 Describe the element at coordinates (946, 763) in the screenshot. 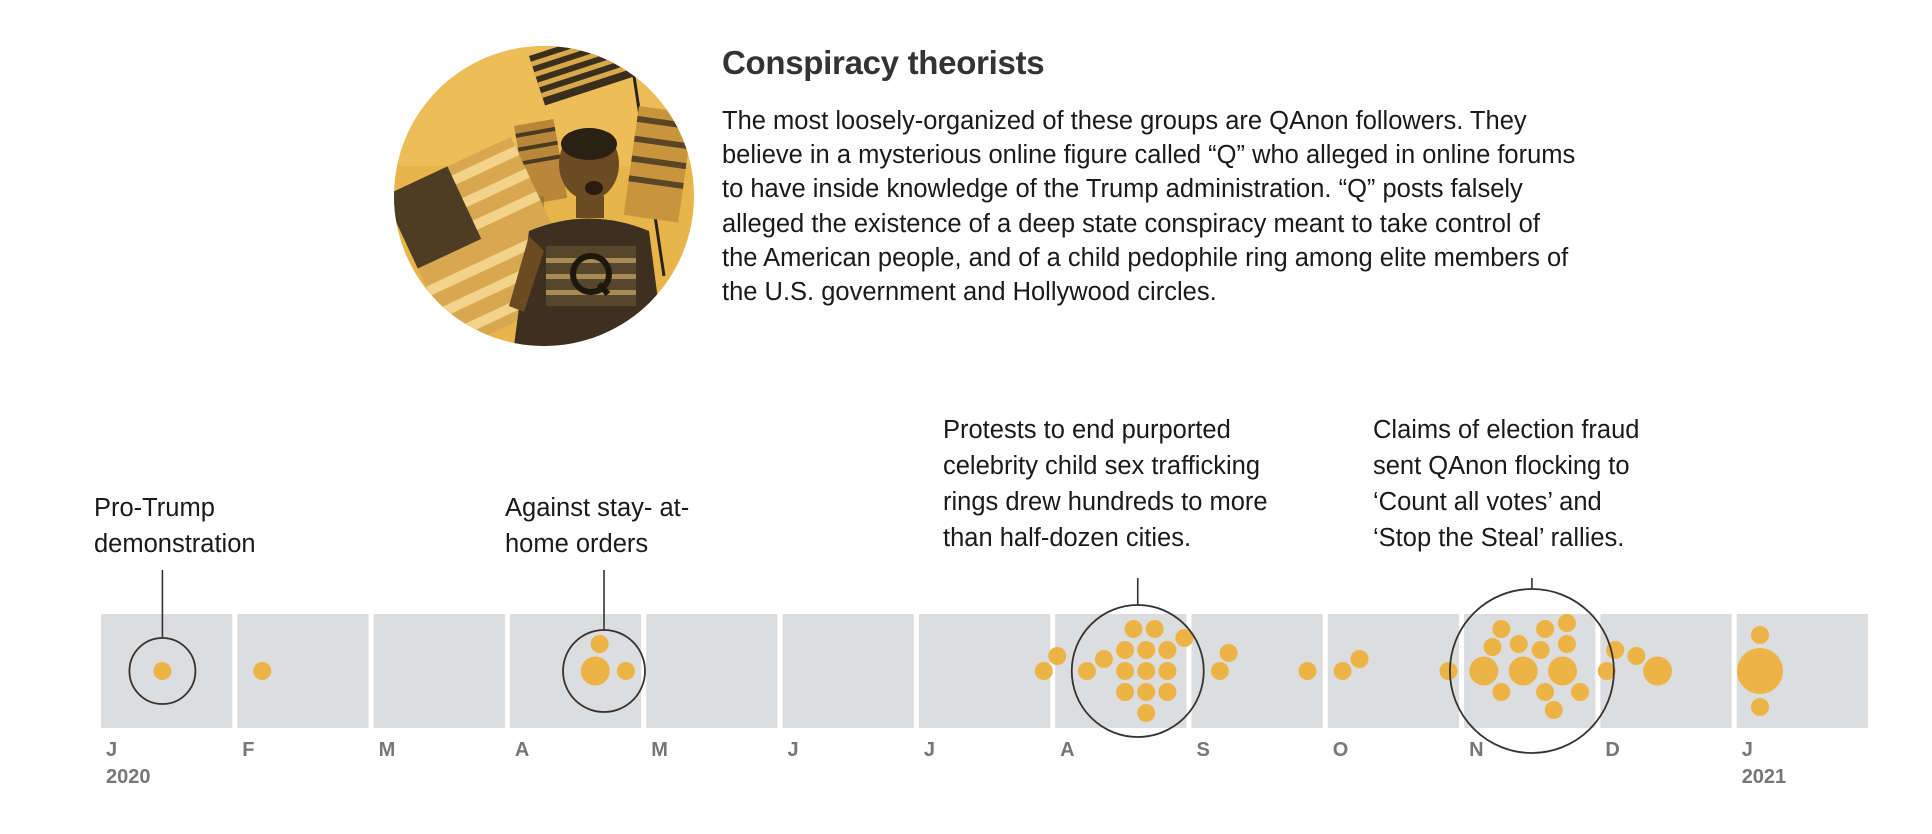

I see `month-tick-labels: J F M A M J J A S O N D J 2020 2021` at that location.